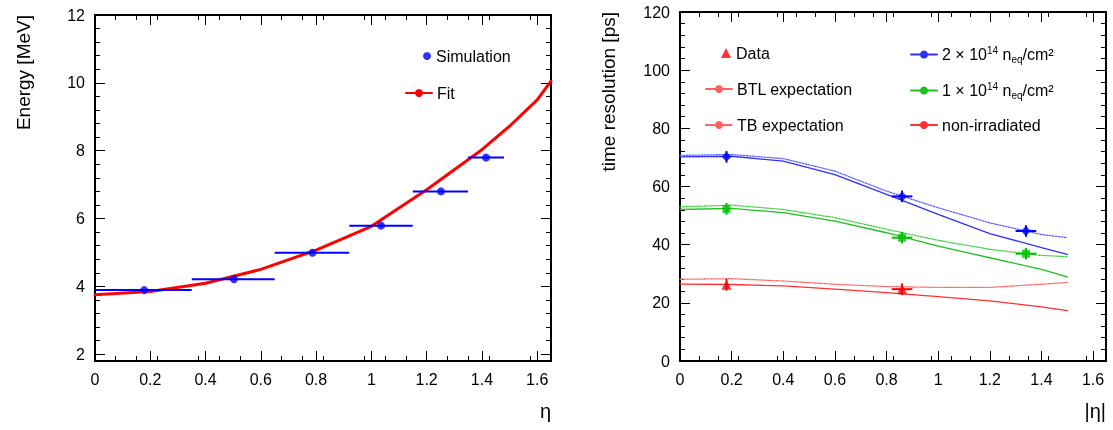  I want to click on y-tick-label: 8, so click(81, 151).